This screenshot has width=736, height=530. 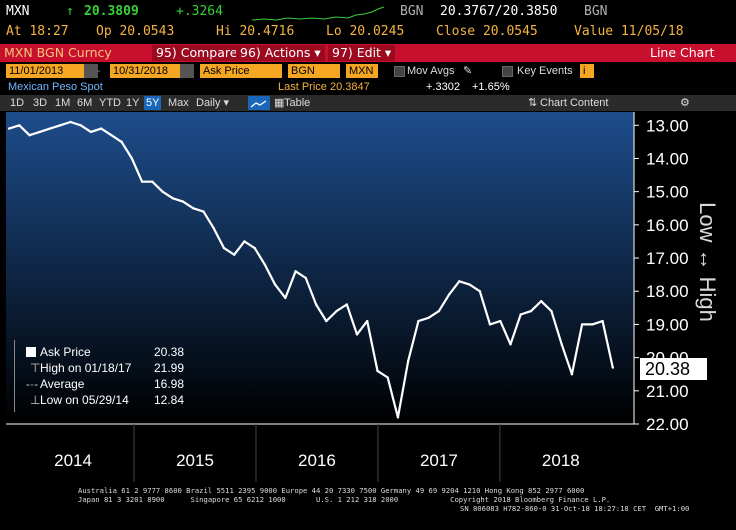 What do you see at coordinates (707, 262) in the screenshot?
I see `low-high-side-label: Low ↔ High` at bounding box center [707, 262].